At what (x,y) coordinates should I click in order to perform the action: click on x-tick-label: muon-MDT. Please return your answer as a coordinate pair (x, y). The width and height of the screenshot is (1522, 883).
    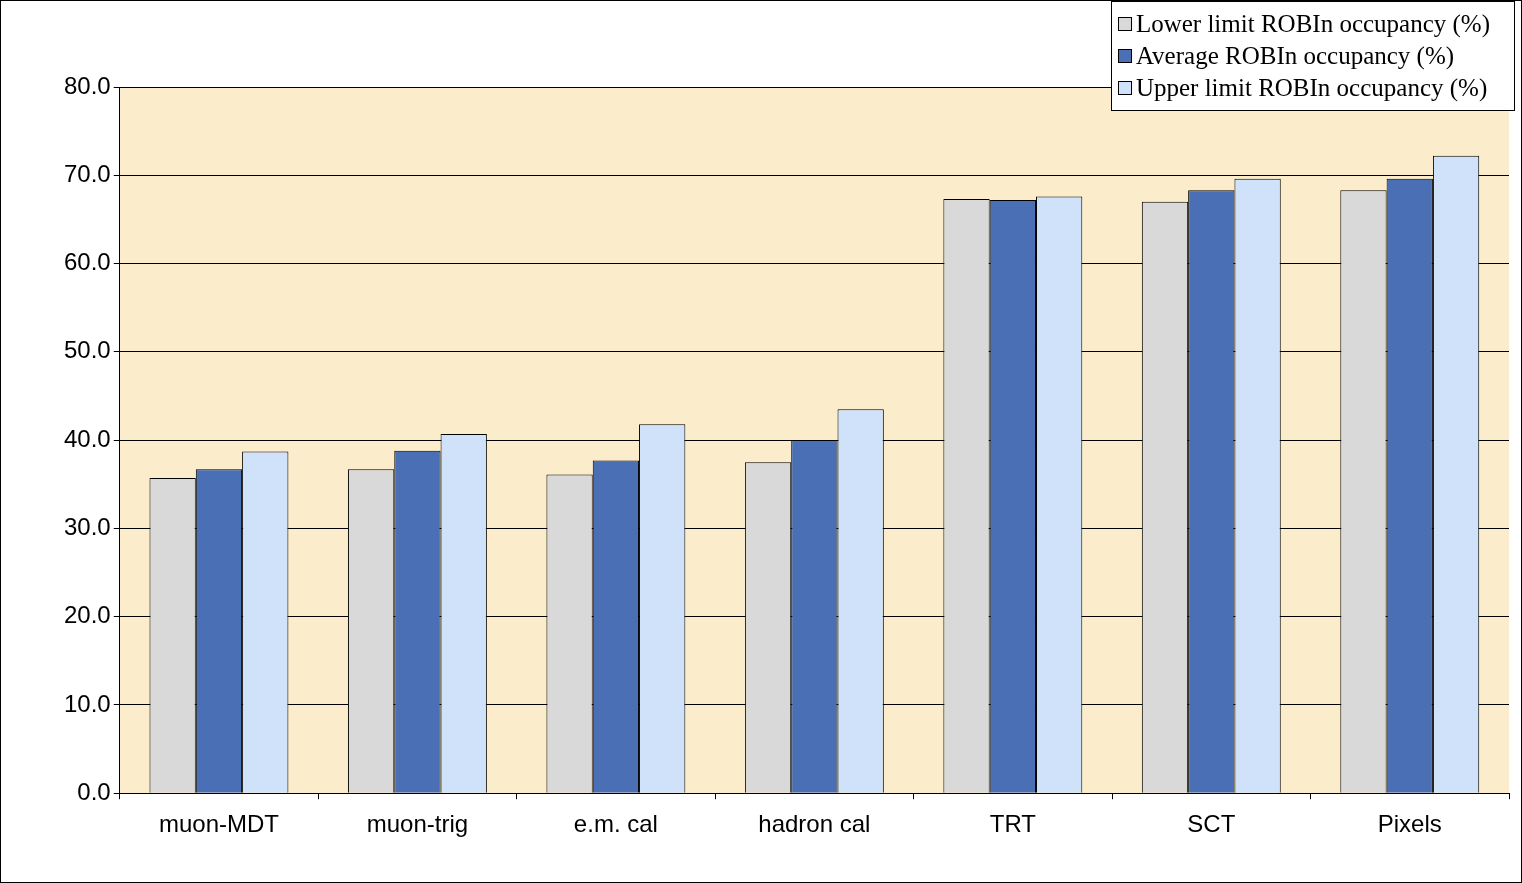
    Looking at the image, I should click on (219, 824).